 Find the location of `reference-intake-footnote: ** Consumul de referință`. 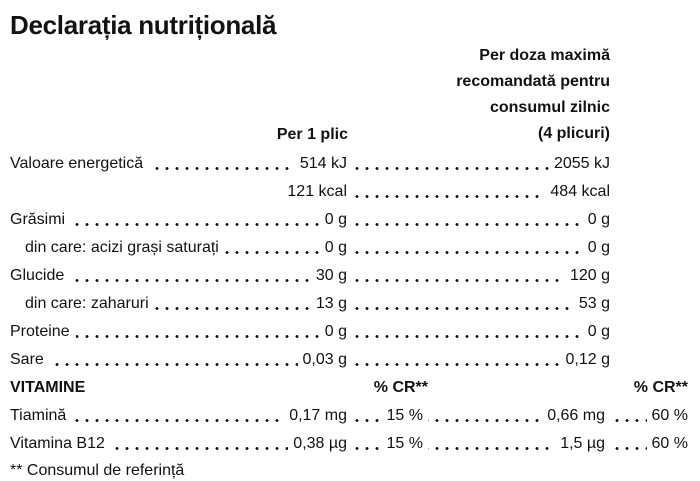

reference-intake-footnote: ** Consumul de referință is located at coordinates (97, 470).